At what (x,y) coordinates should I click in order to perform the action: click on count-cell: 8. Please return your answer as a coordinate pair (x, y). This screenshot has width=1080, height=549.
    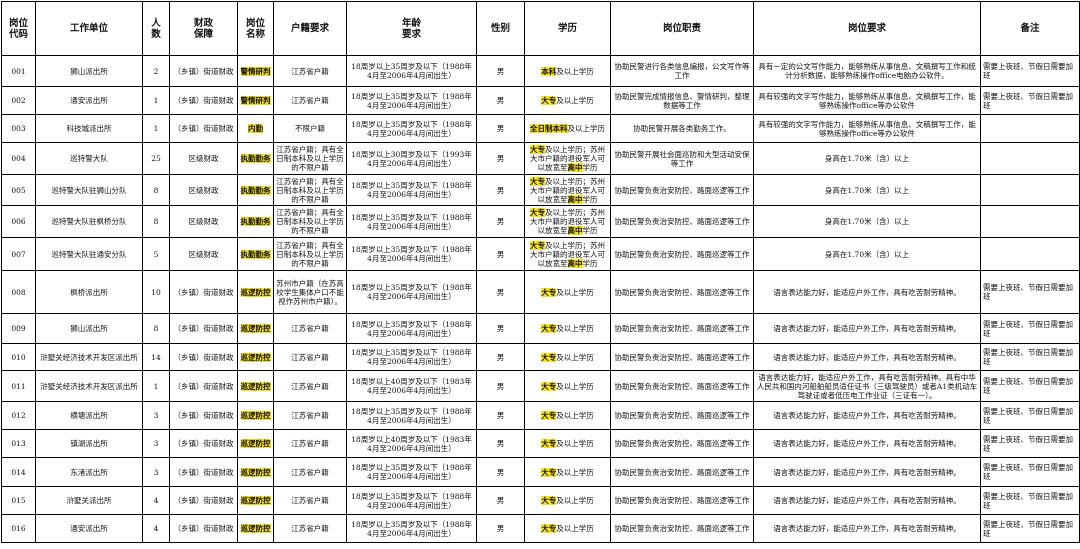
    Looking at the image, I should click on (156, 221).